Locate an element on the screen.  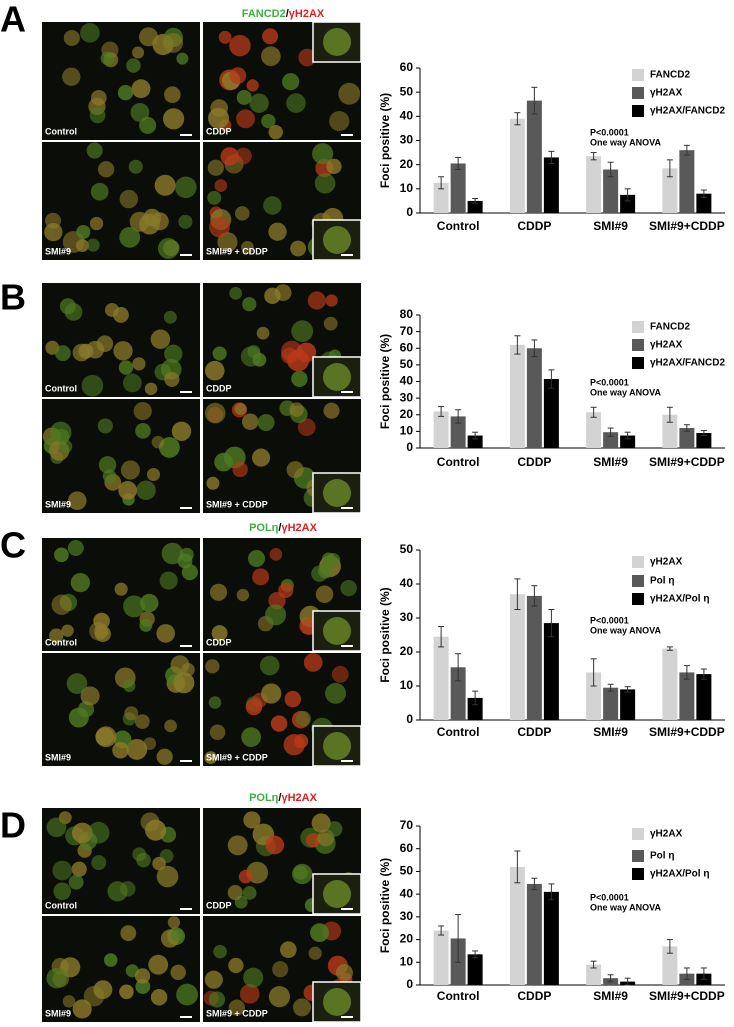
y-tick-label: 80 is located at coordinates (407, 314).